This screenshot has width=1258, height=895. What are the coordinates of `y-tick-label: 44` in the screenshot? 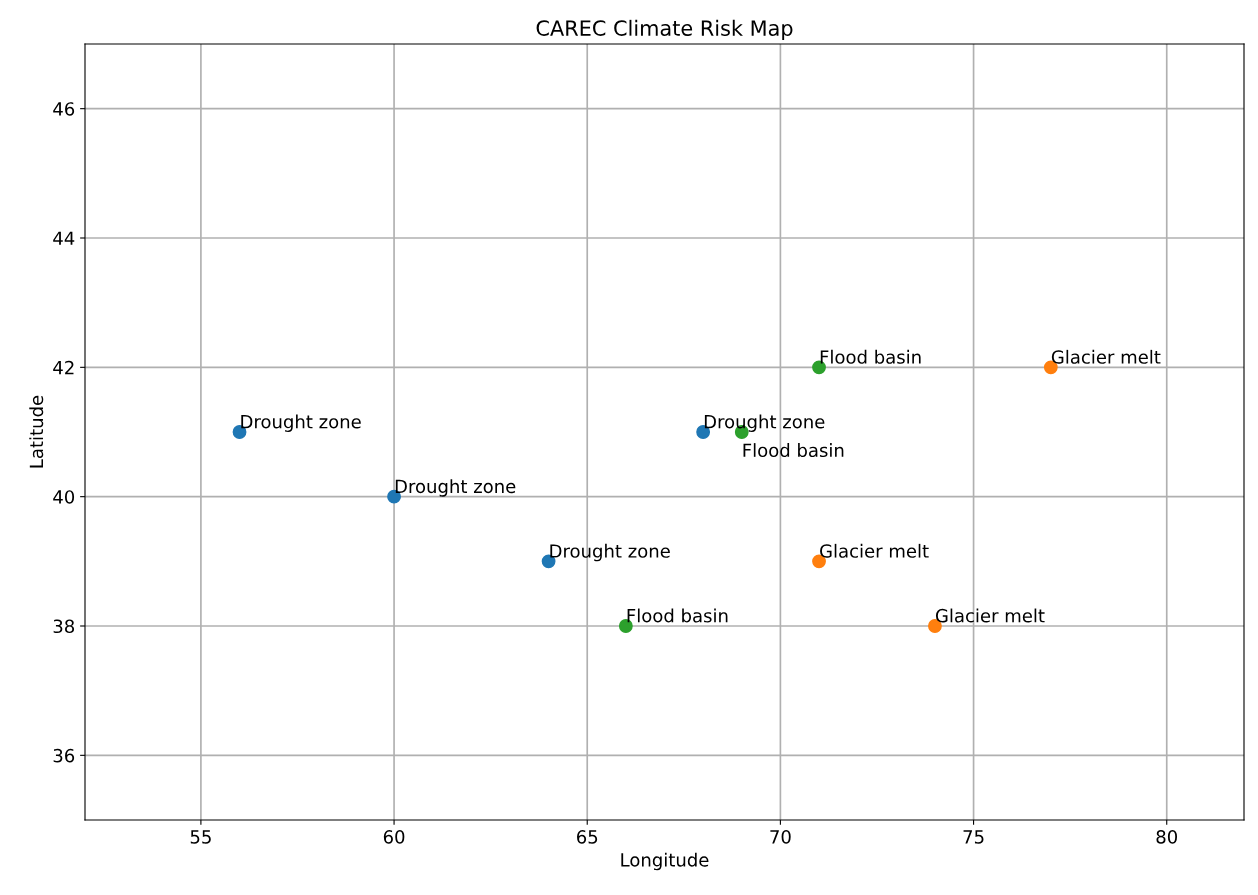 It's located at (64, 238).